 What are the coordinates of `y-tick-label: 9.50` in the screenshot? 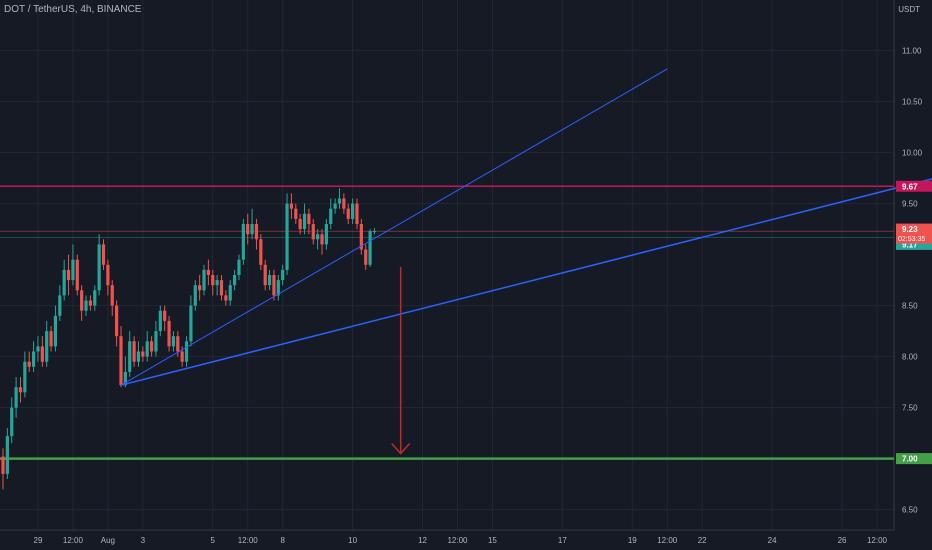 It's located at (910, 204).